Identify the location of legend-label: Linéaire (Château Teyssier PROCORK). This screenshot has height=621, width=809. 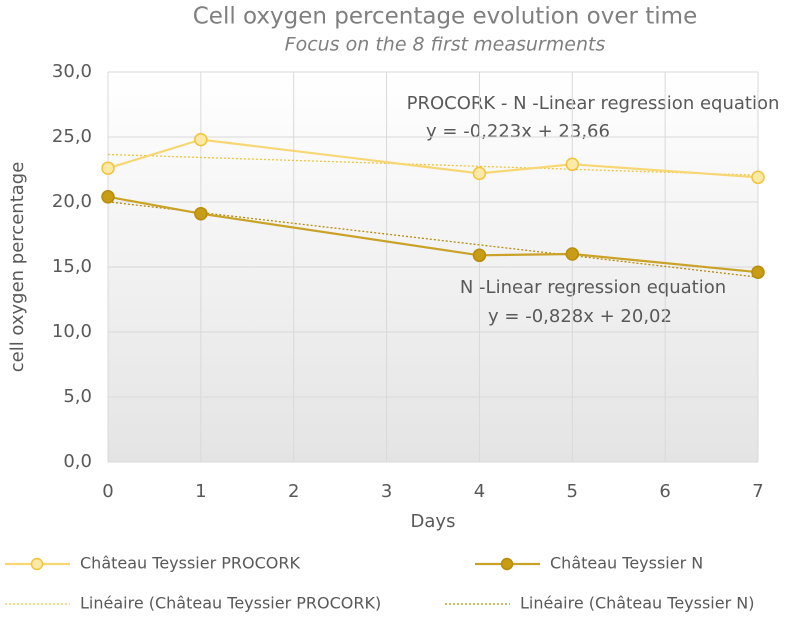
(230, 603).